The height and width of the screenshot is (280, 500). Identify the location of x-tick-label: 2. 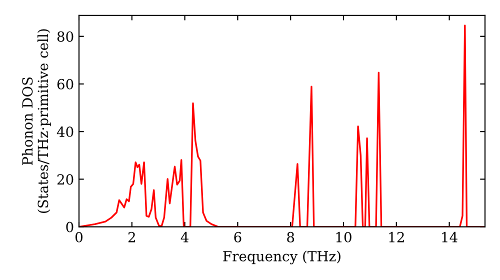
(131, 237).